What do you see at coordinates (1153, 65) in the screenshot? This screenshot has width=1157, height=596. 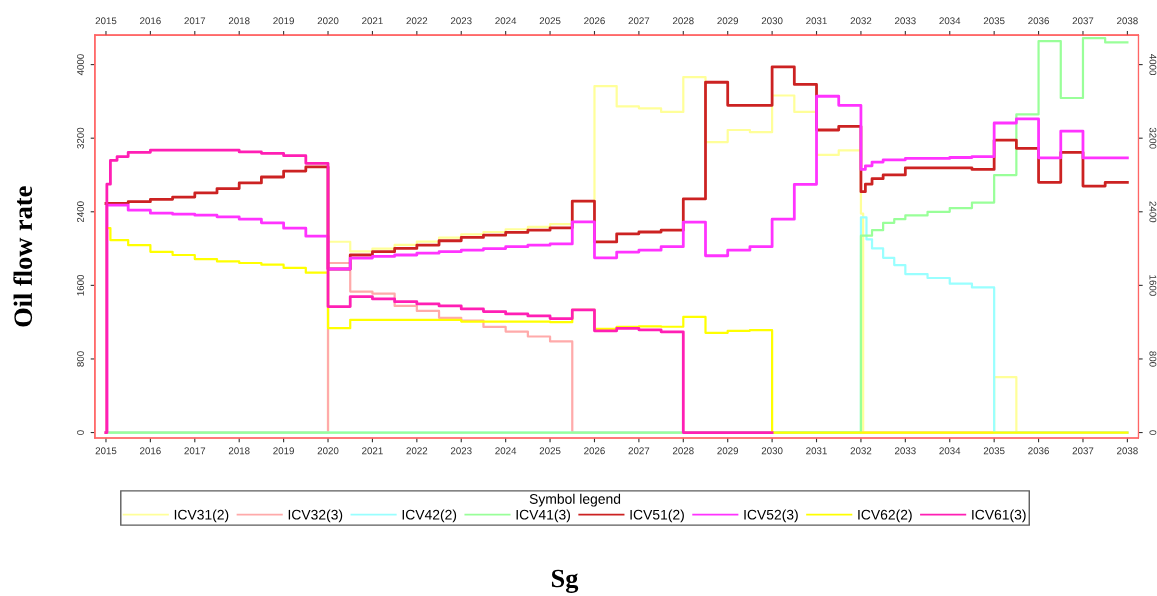 I see `y2-tick-label: 4000` at bounding box center [1153, 65].